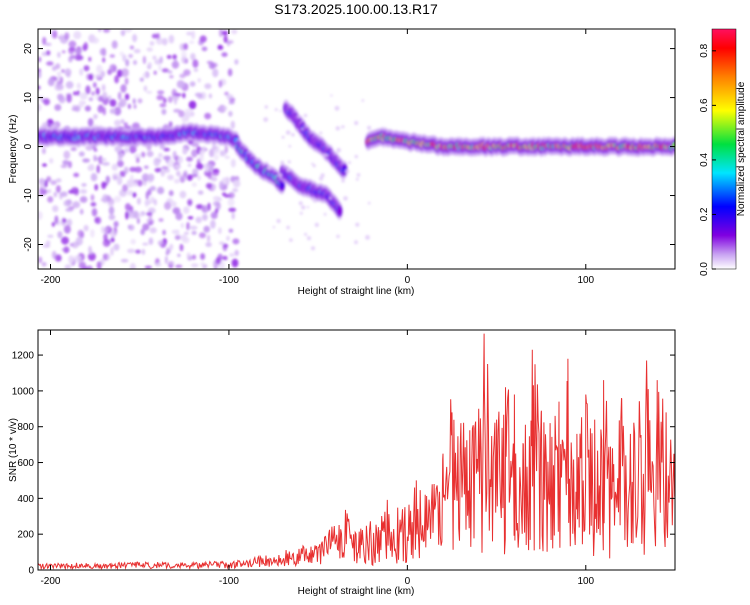 This screenshot has width=750, height=605. I want to click on x-tick-label: 0, so click(408, 581).